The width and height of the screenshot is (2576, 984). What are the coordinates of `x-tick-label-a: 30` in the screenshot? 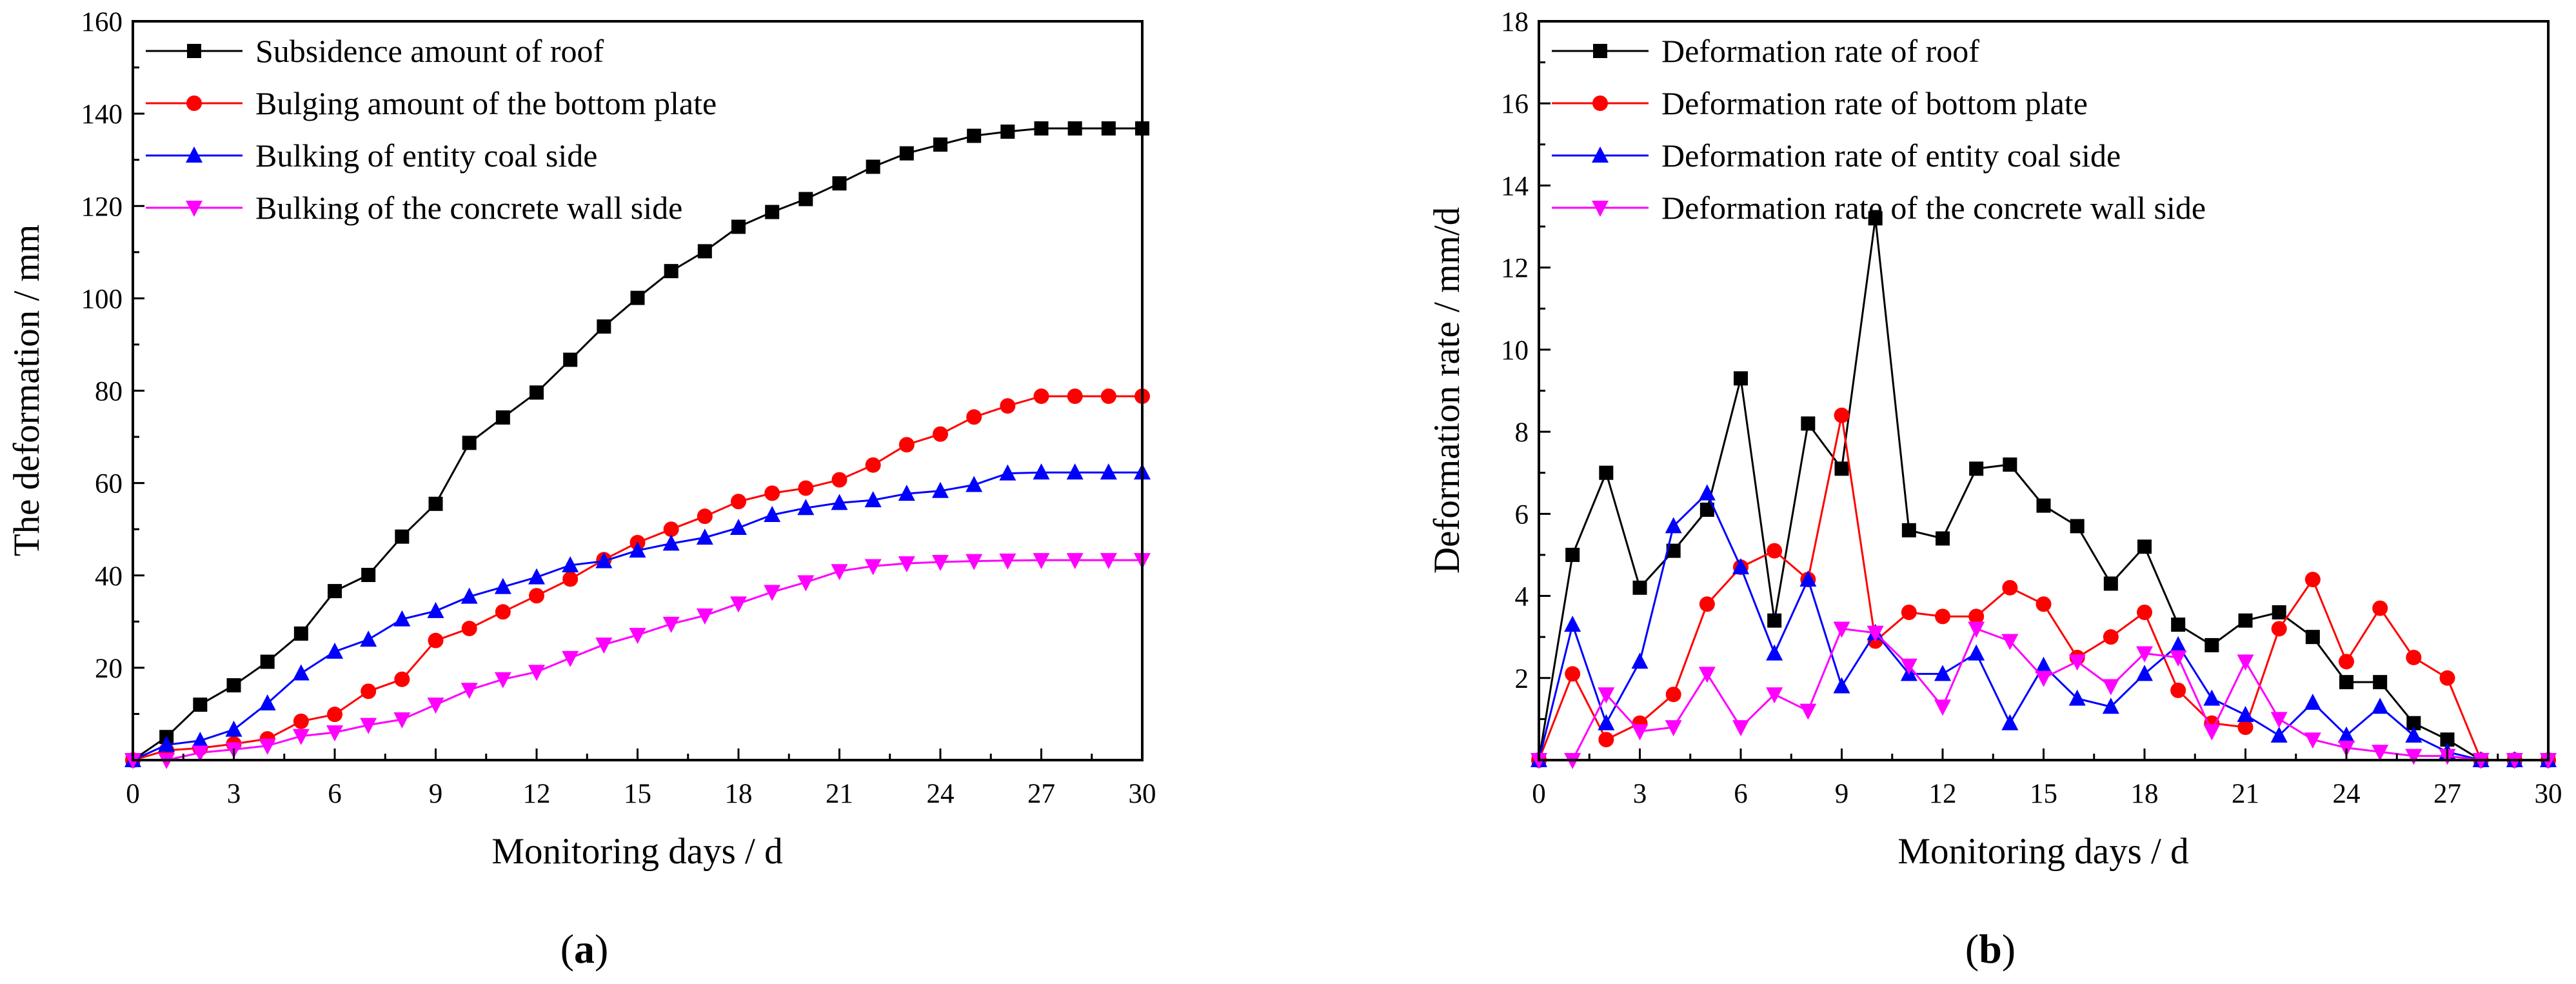 It's located at (1142, 794).